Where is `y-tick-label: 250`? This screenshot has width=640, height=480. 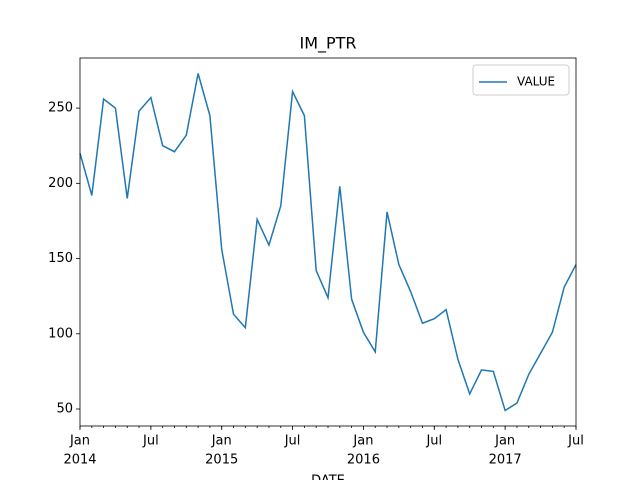
y-tick-label: 250 is located at coordinates (60, 108).